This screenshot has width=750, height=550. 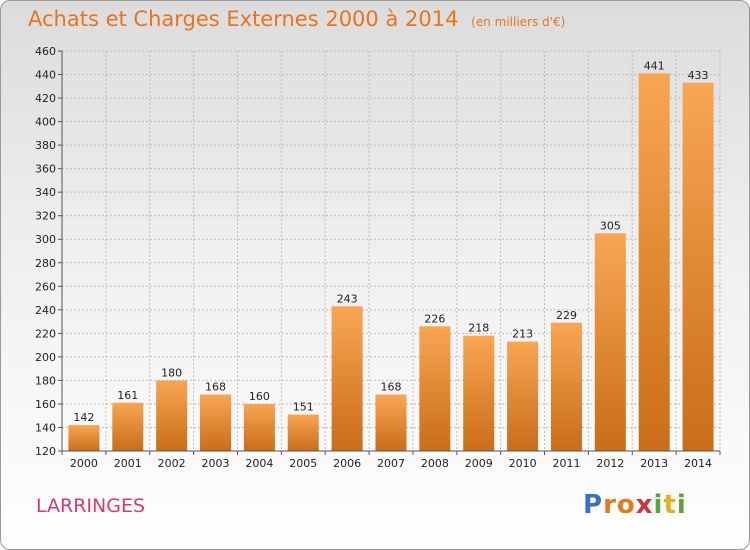 I want to click on bar-2010, so click(x=523, y=396).